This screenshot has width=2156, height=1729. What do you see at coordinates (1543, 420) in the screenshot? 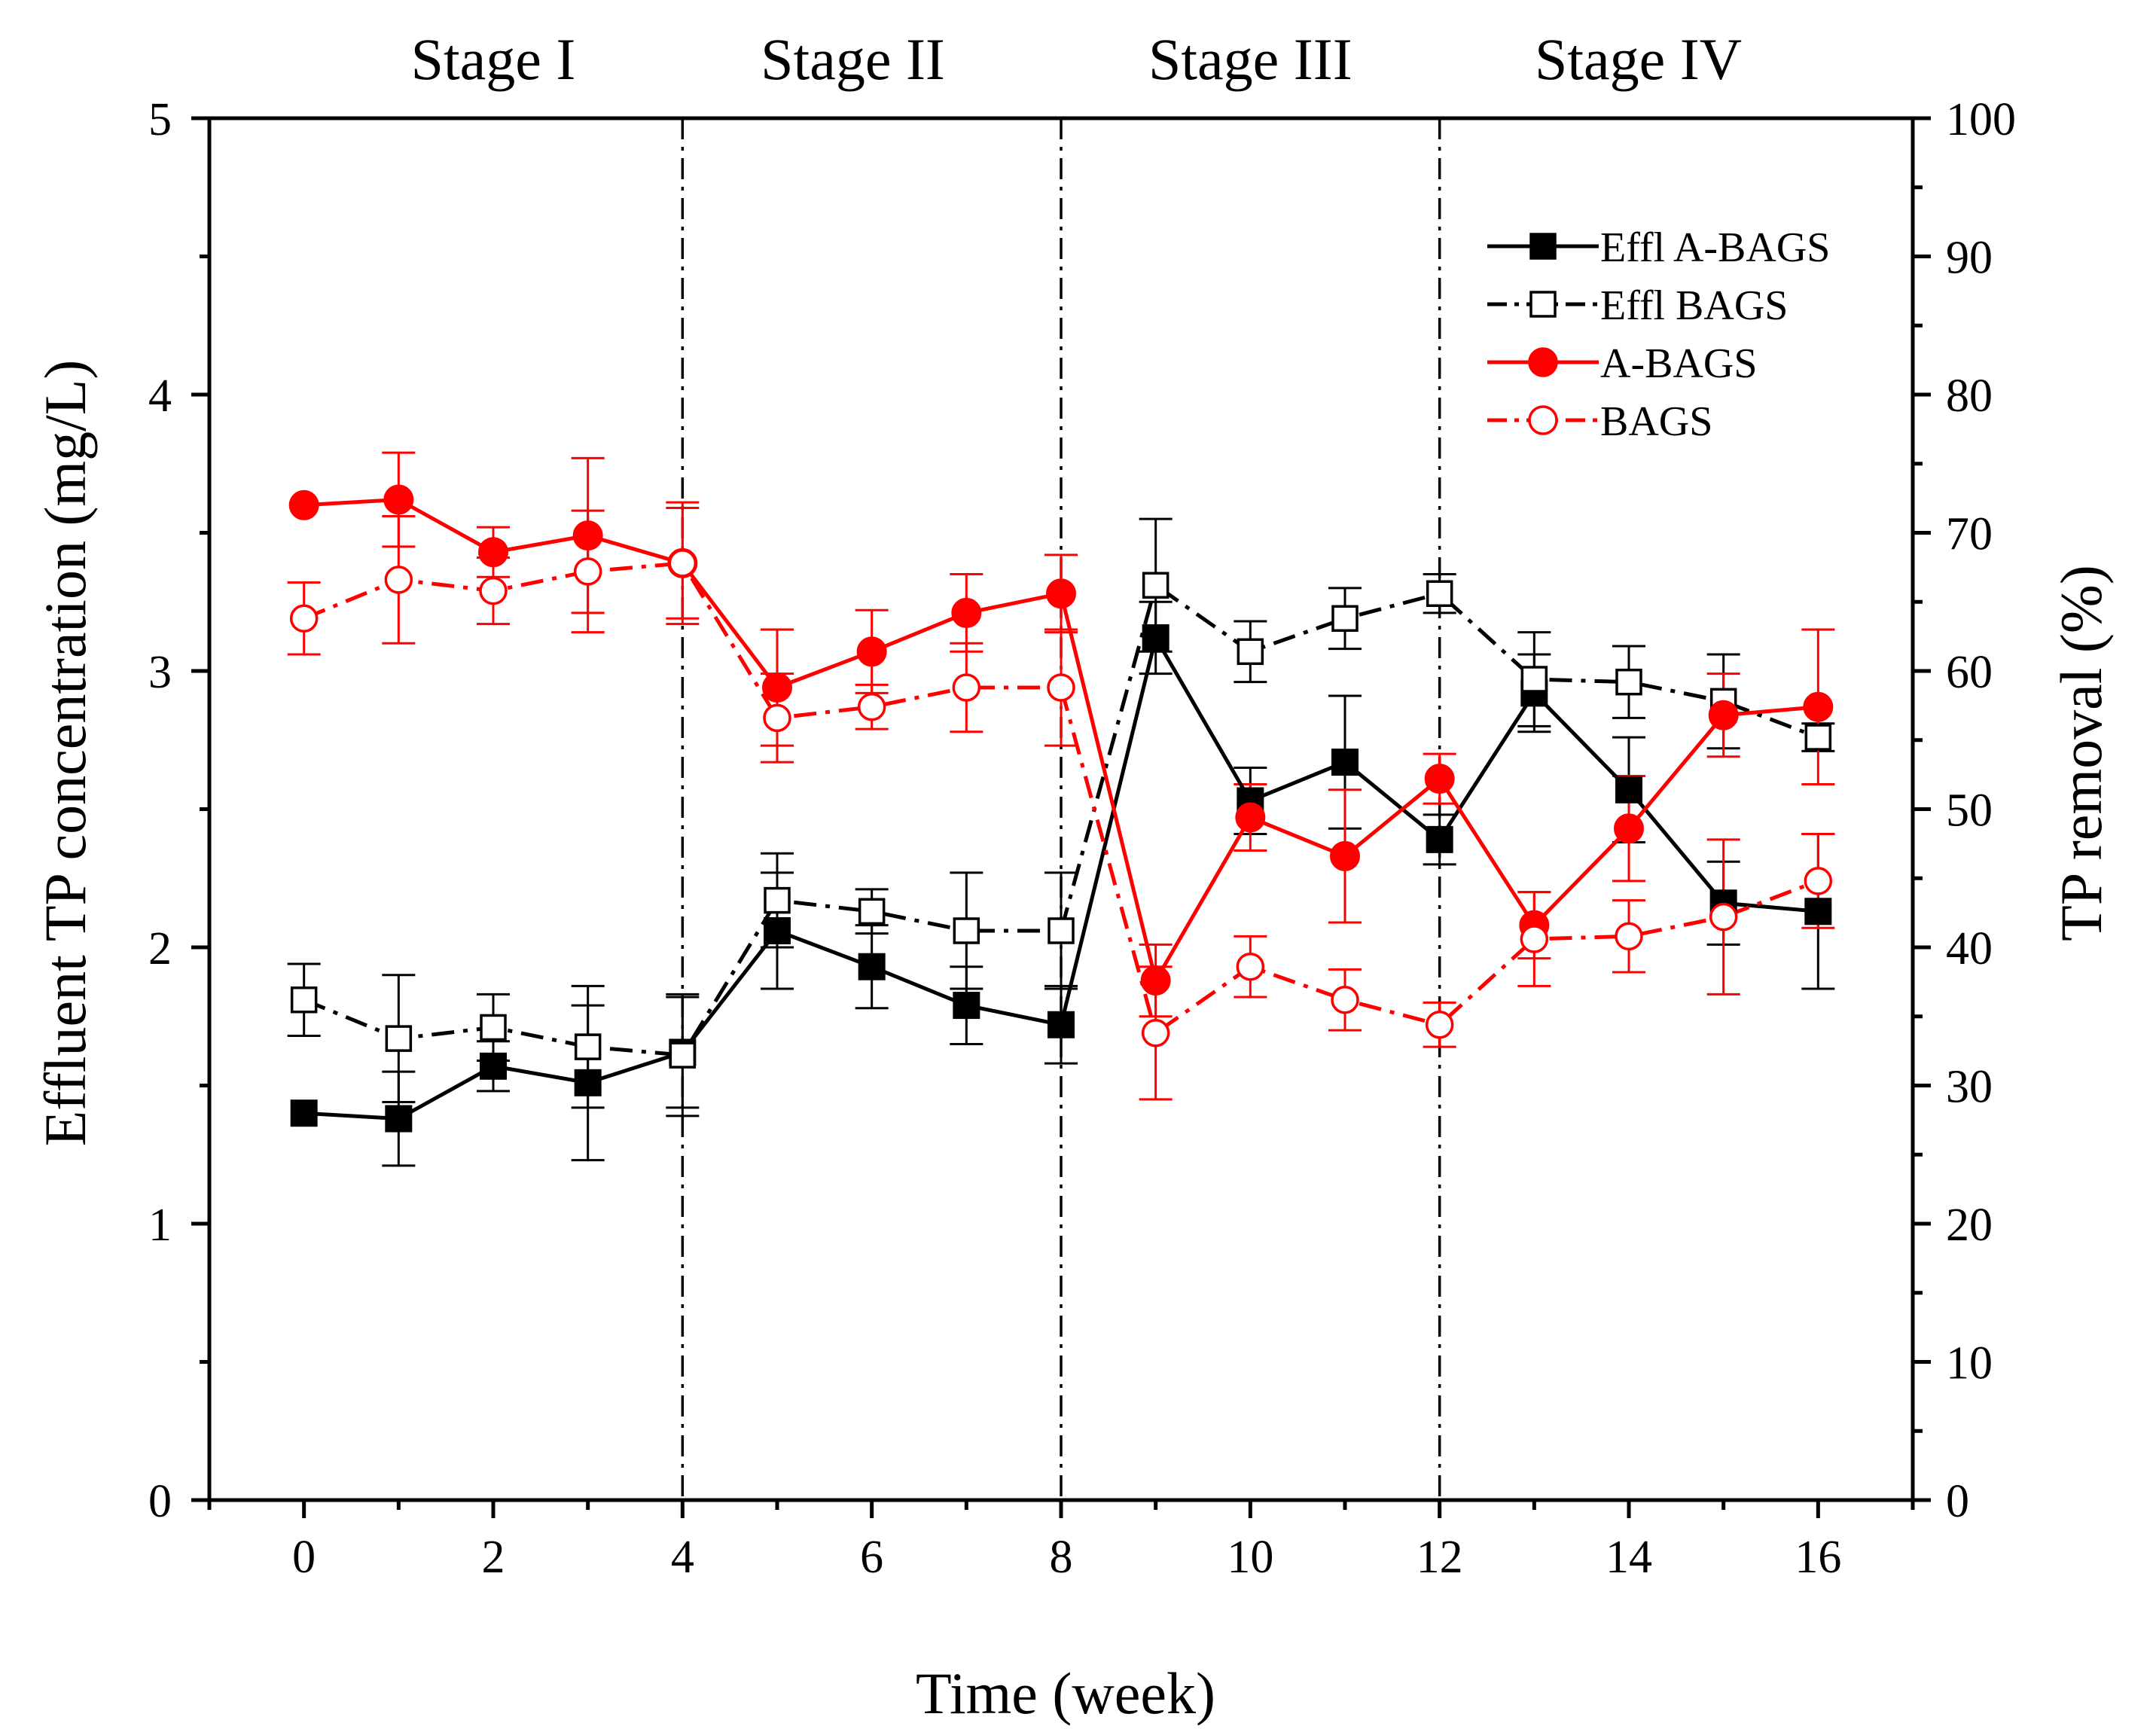
I see `legend-marker-bags` at bounding box center [1543, 420].